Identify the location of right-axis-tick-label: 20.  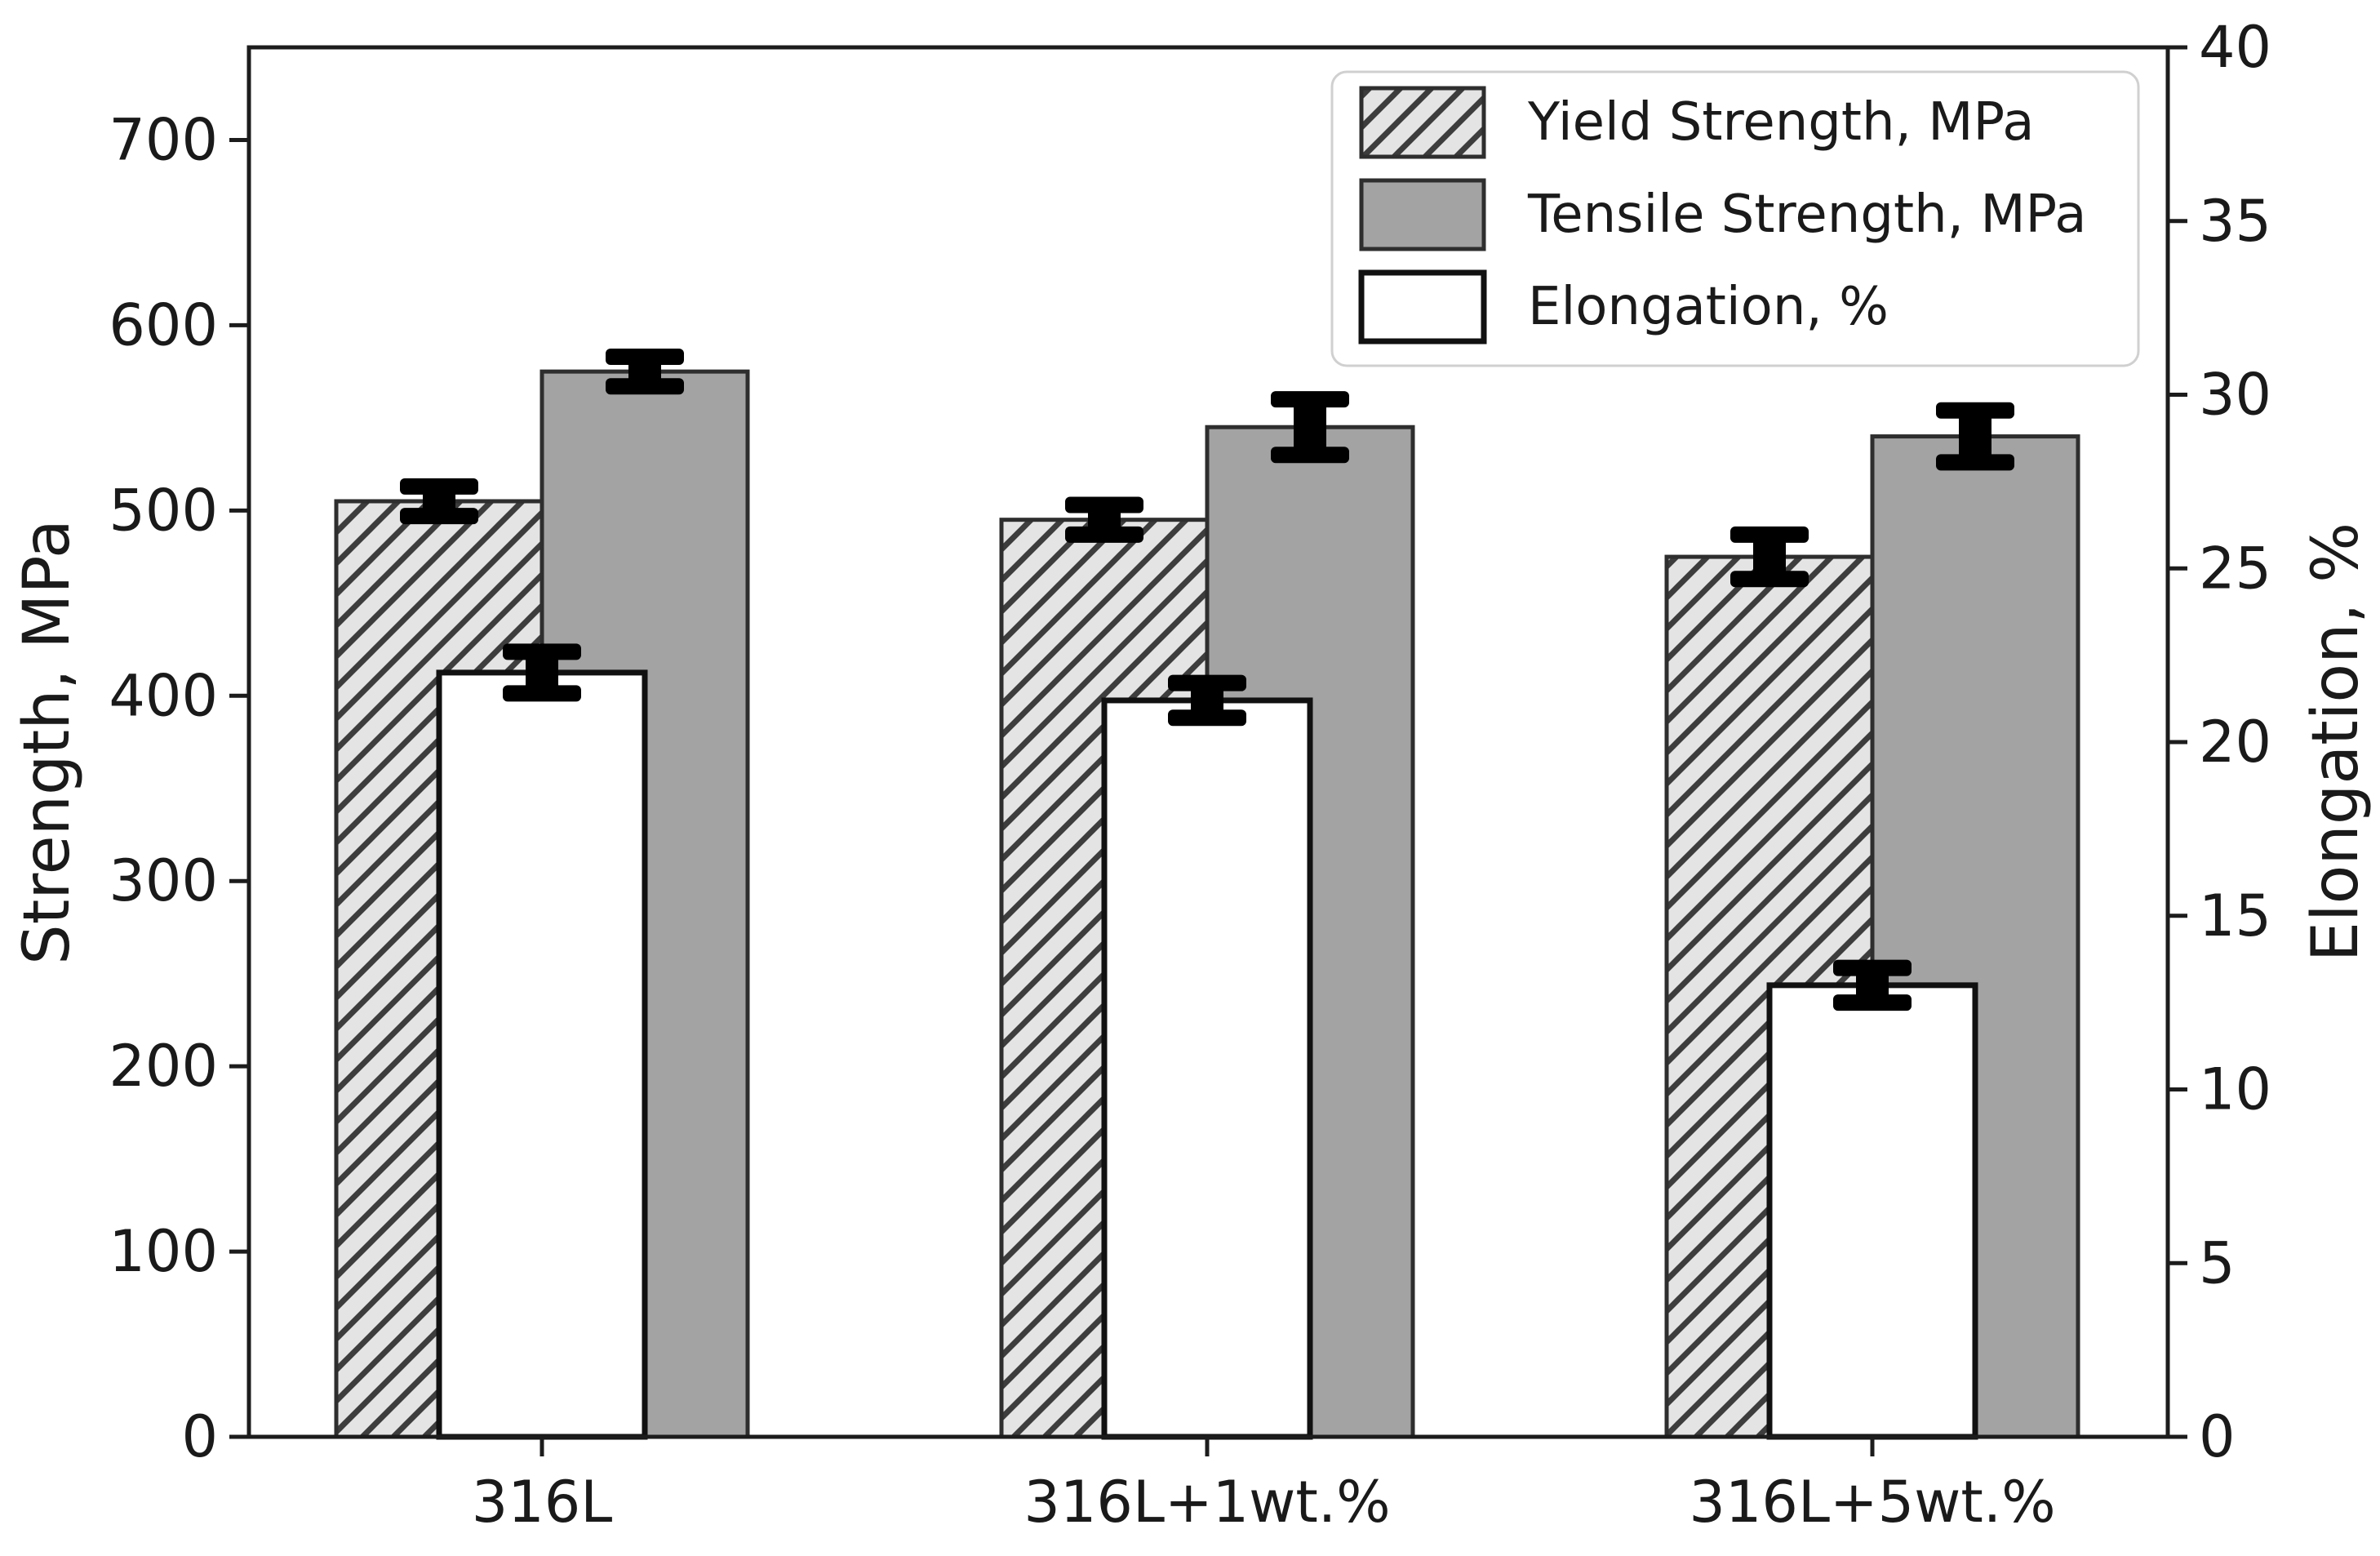
(2235, 742).